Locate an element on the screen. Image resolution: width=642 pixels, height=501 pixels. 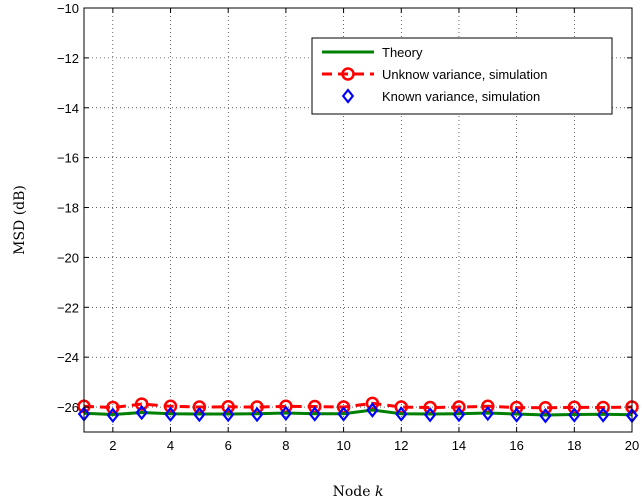
legend-entry-label: Theory is located at coordinates (402, 52).